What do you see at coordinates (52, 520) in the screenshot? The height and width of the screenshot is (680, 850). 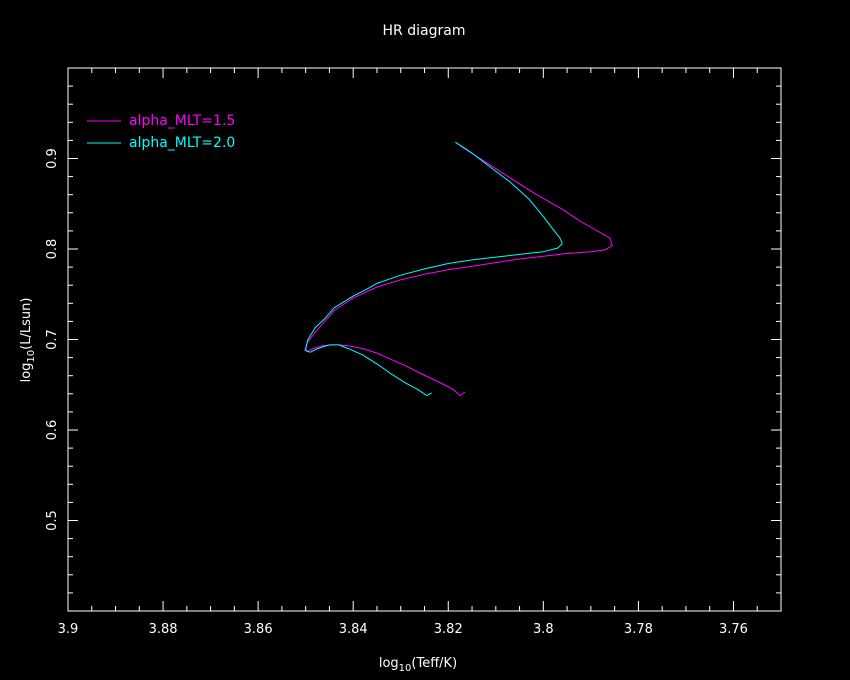 I see `y-tick-label: 0.5` at bounding box center [52, 520].